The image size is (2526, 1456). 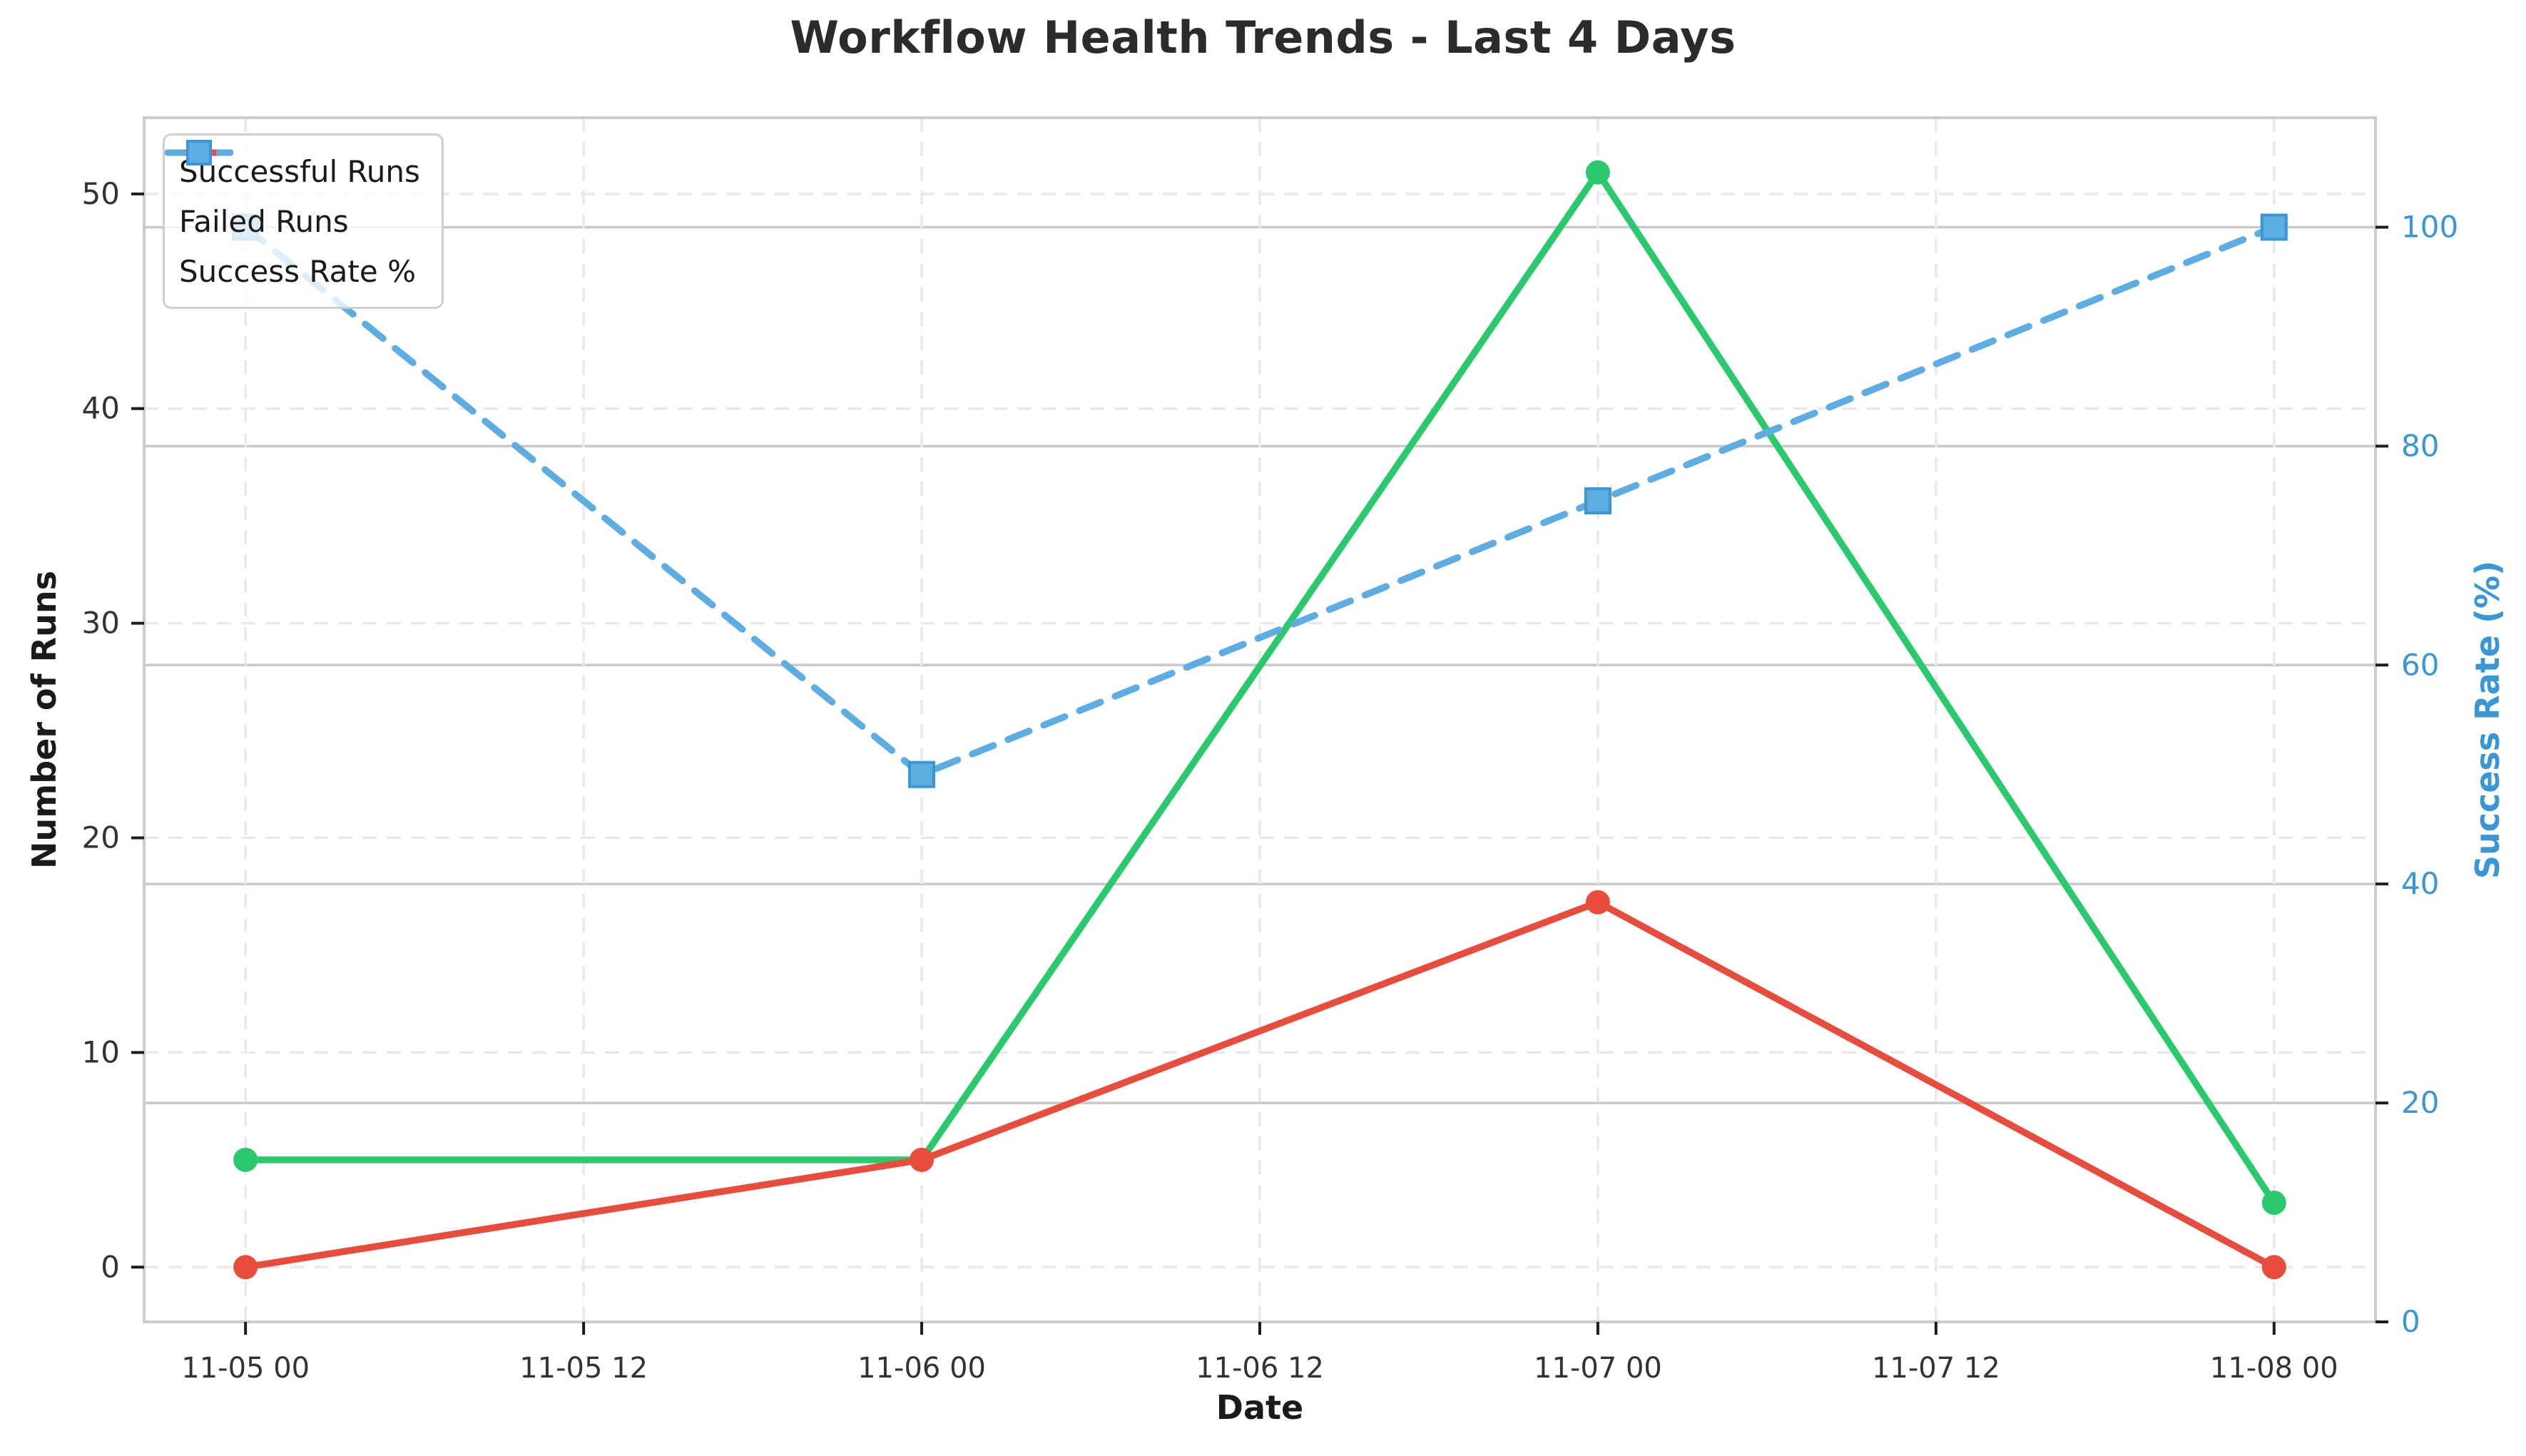 I want to click on legend-glyph-line-square, so click(x=199, y=153).